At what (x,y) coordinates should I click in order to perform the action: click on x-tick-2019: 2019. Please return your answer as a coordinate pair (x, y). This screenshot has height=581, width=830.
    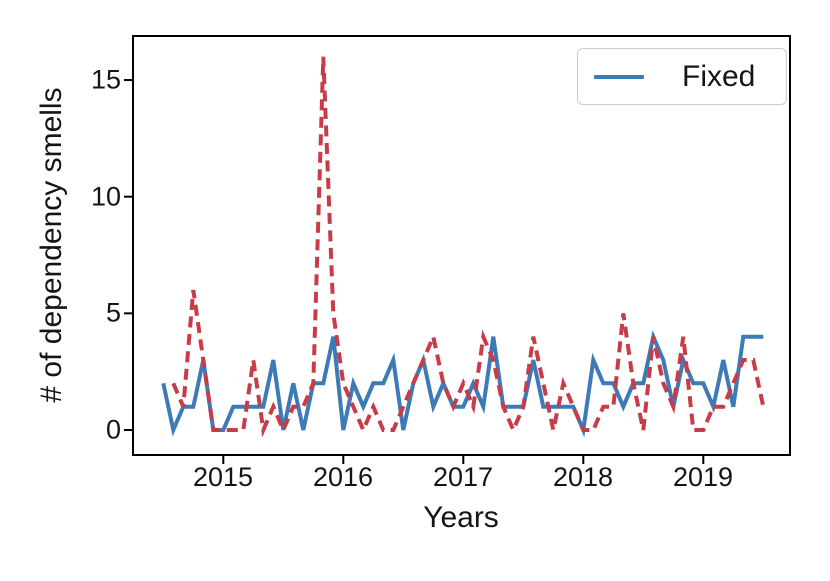
    Looking at the image, I should click on (703, 477).